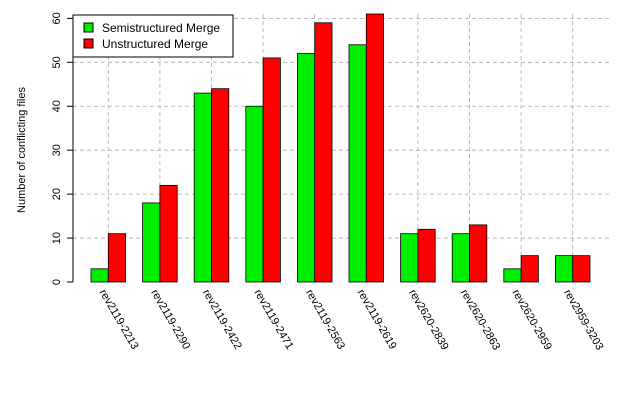 This screenshot has width=640, height=400. I want to click on x-tick-label: rev2959-3203, so click(583, 320).